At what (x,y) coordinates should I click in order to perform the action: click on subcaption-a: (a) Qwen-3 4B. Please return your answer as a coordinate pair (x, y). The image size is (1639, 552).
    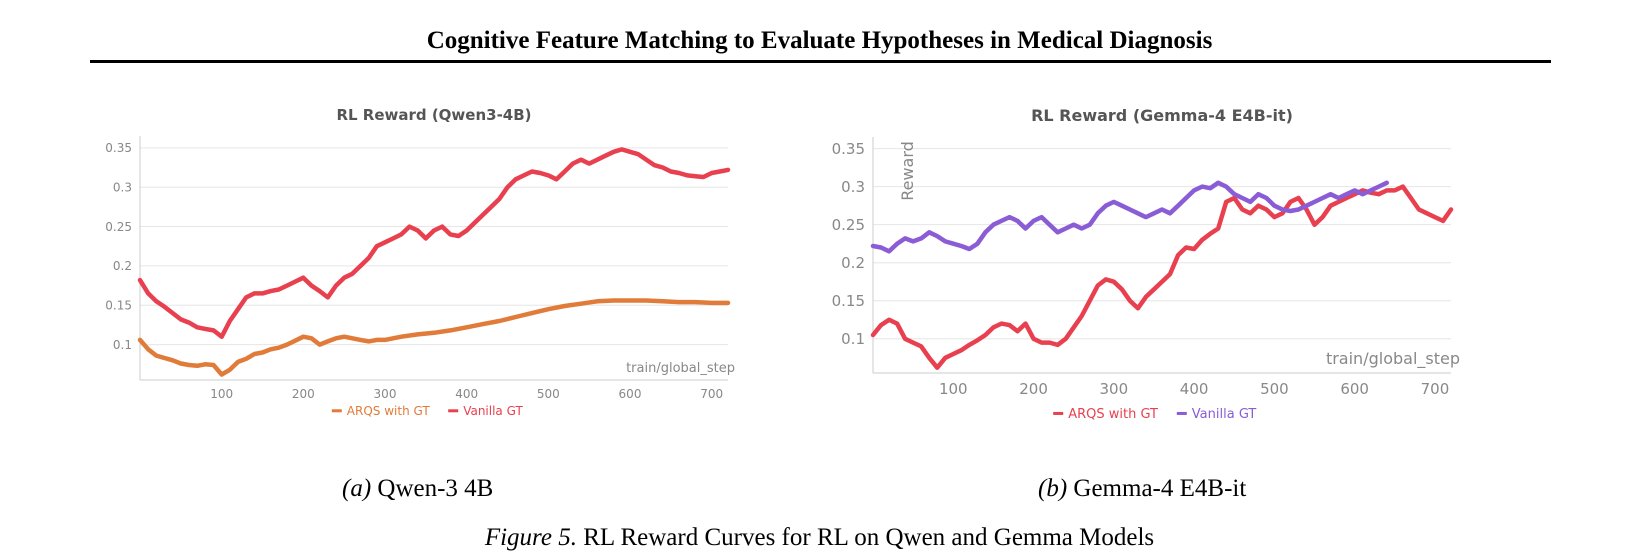
    Looking at the image, I should click on (417, 489).